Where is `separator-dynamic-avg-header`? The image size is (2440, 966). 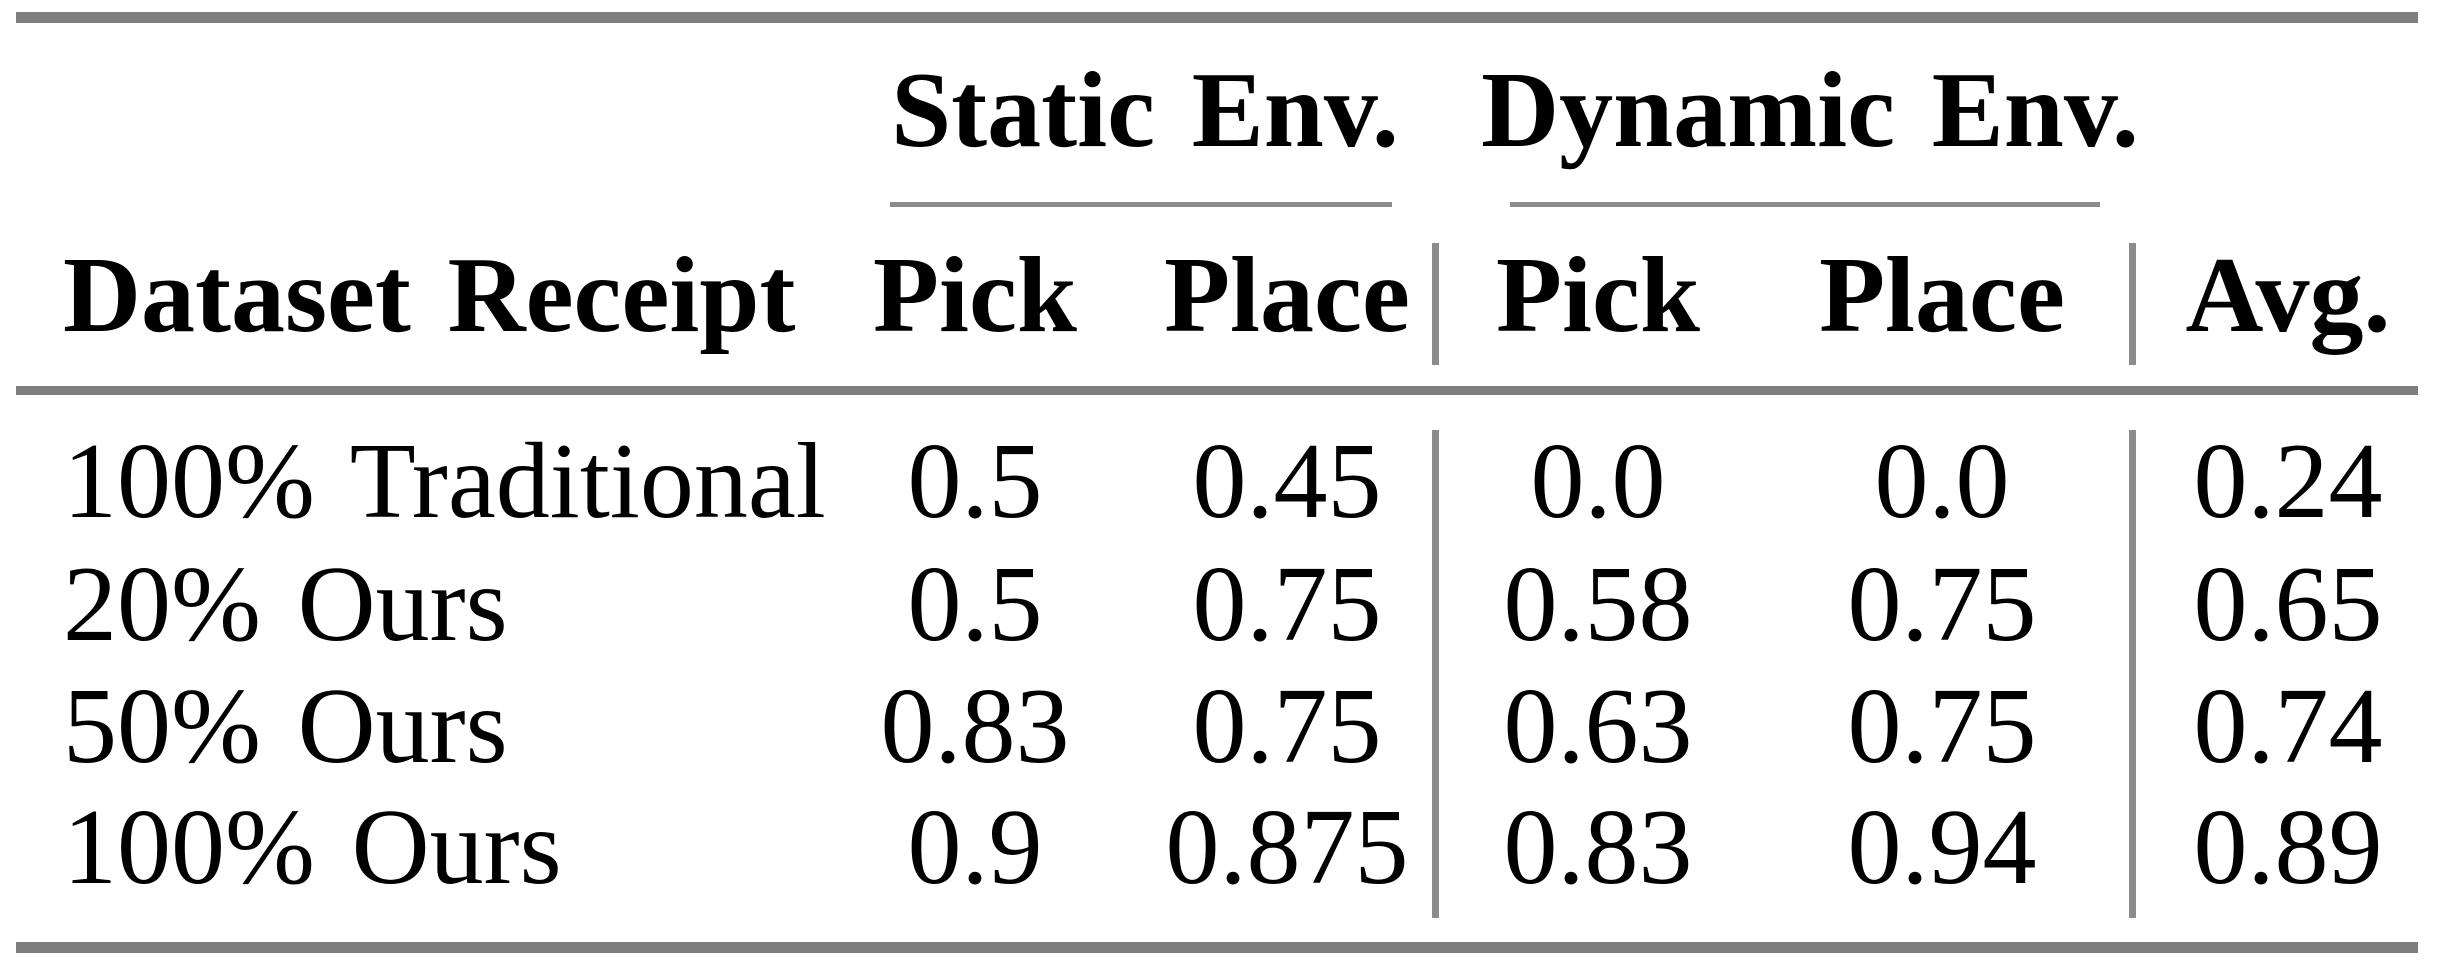
separator-dynamic-avg-header is located at coordinates (2132, 304).